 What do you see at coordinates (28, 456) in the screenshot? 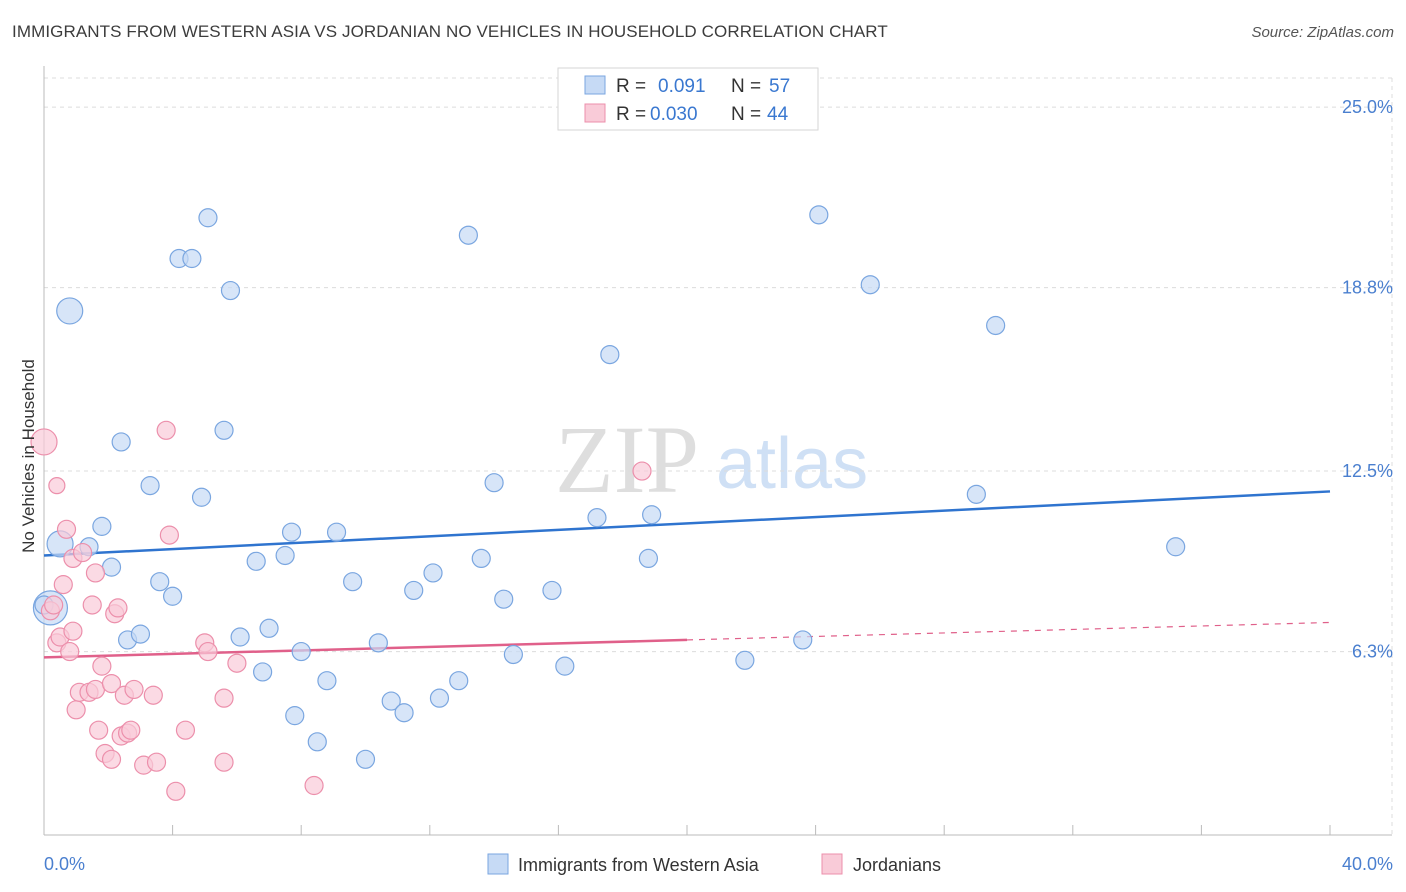
I see `y-axis-label: No Vehicles in Household` at bounding box center [28, 456].